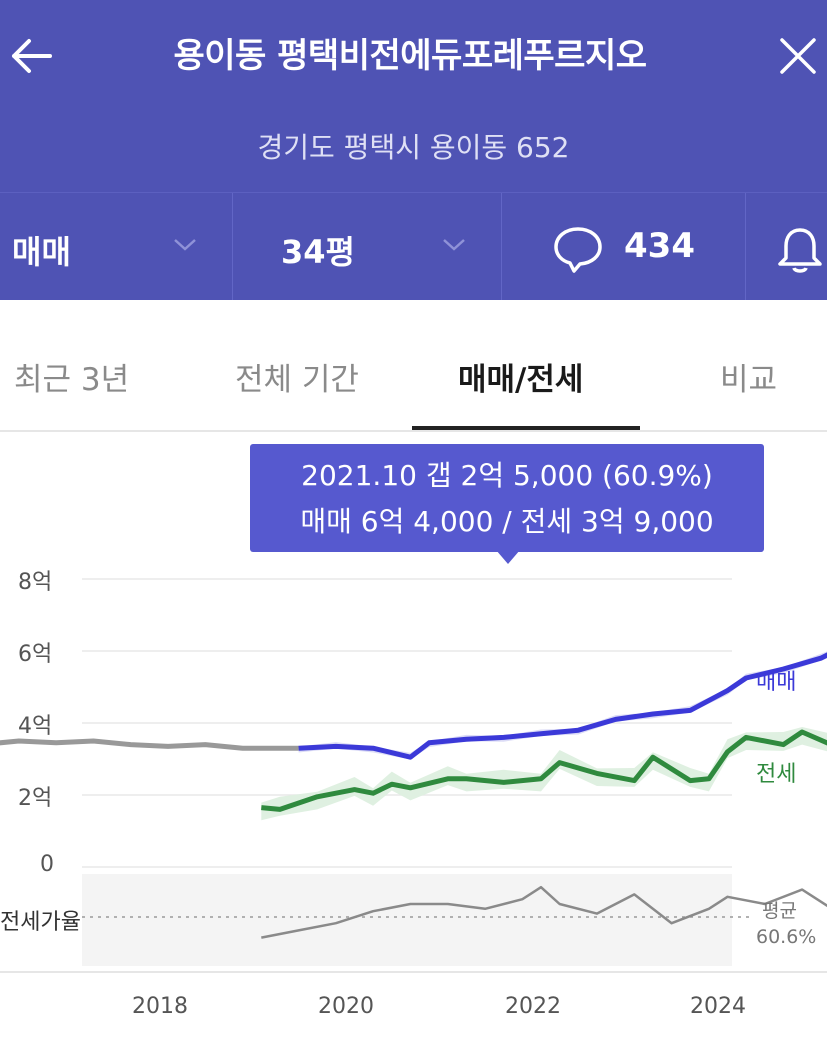 The width and height of the screenshot is (827, 1062). I want to click on series-label-sale: 매매, so click(776, 682).